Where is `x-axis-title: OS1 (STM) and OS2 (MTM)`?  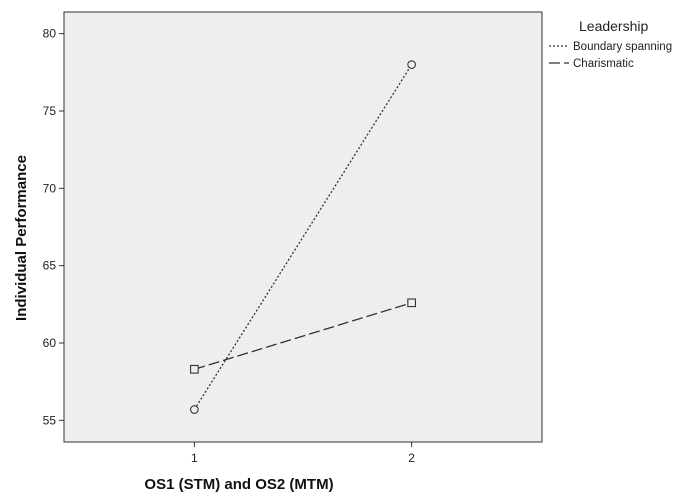 x-axis-title: OS1 (STM) and OS2 (MTM) is located at coordinates (238, 484).